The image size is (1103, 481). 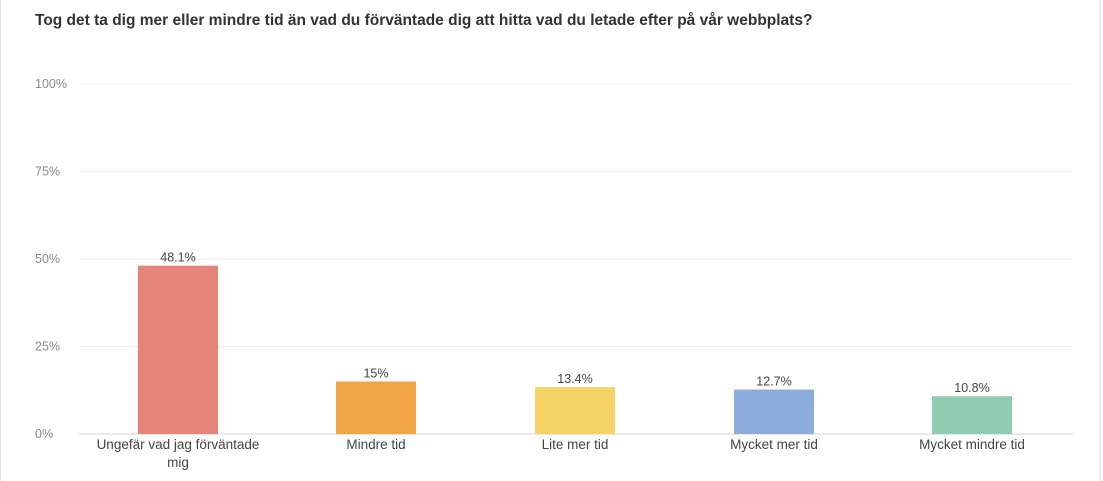 I want to click on category-label: Lite mer tid, so click(x=575, y=444).